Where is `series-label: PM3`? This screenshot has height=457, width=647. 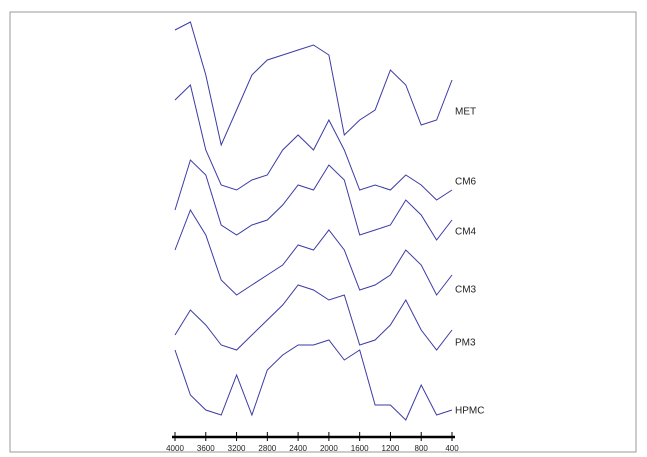
series-label: PM3 is located at coordinates (465, 343).